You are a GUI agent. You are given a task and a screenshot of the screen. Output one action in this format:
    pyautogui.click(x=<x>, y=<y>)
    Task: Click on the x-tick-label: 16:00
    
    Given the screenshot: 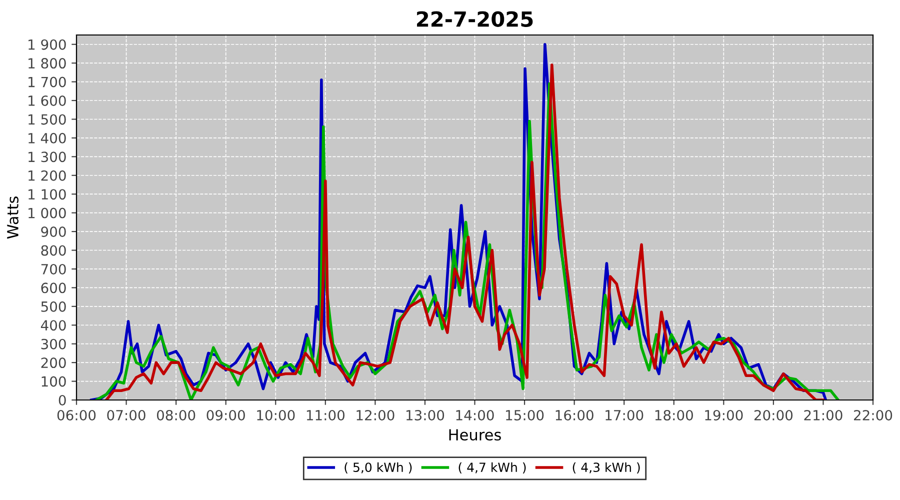 What is the action you would take?
    pyautogui.click(x=575, y=415)
    